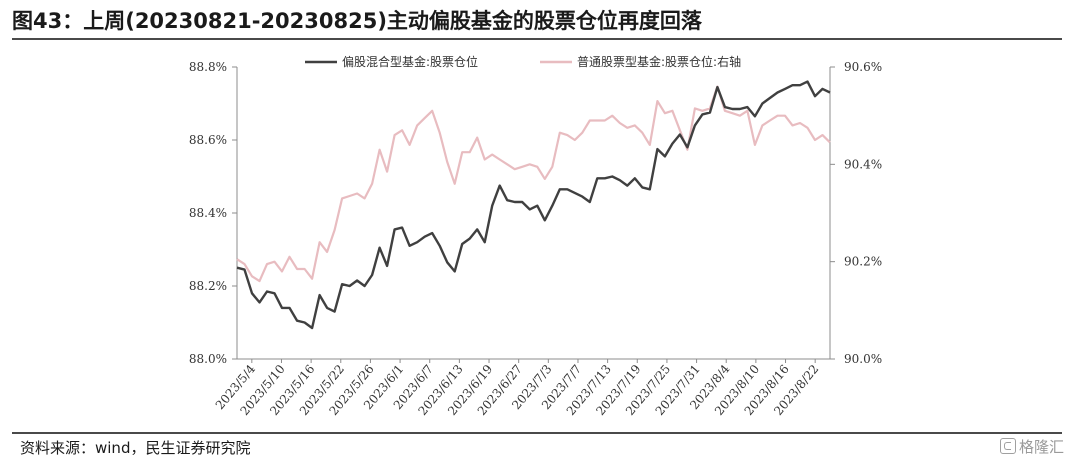 The image size is (1080, 463). I want to click on right-tick-label: 90.4%, so click(863, 164).